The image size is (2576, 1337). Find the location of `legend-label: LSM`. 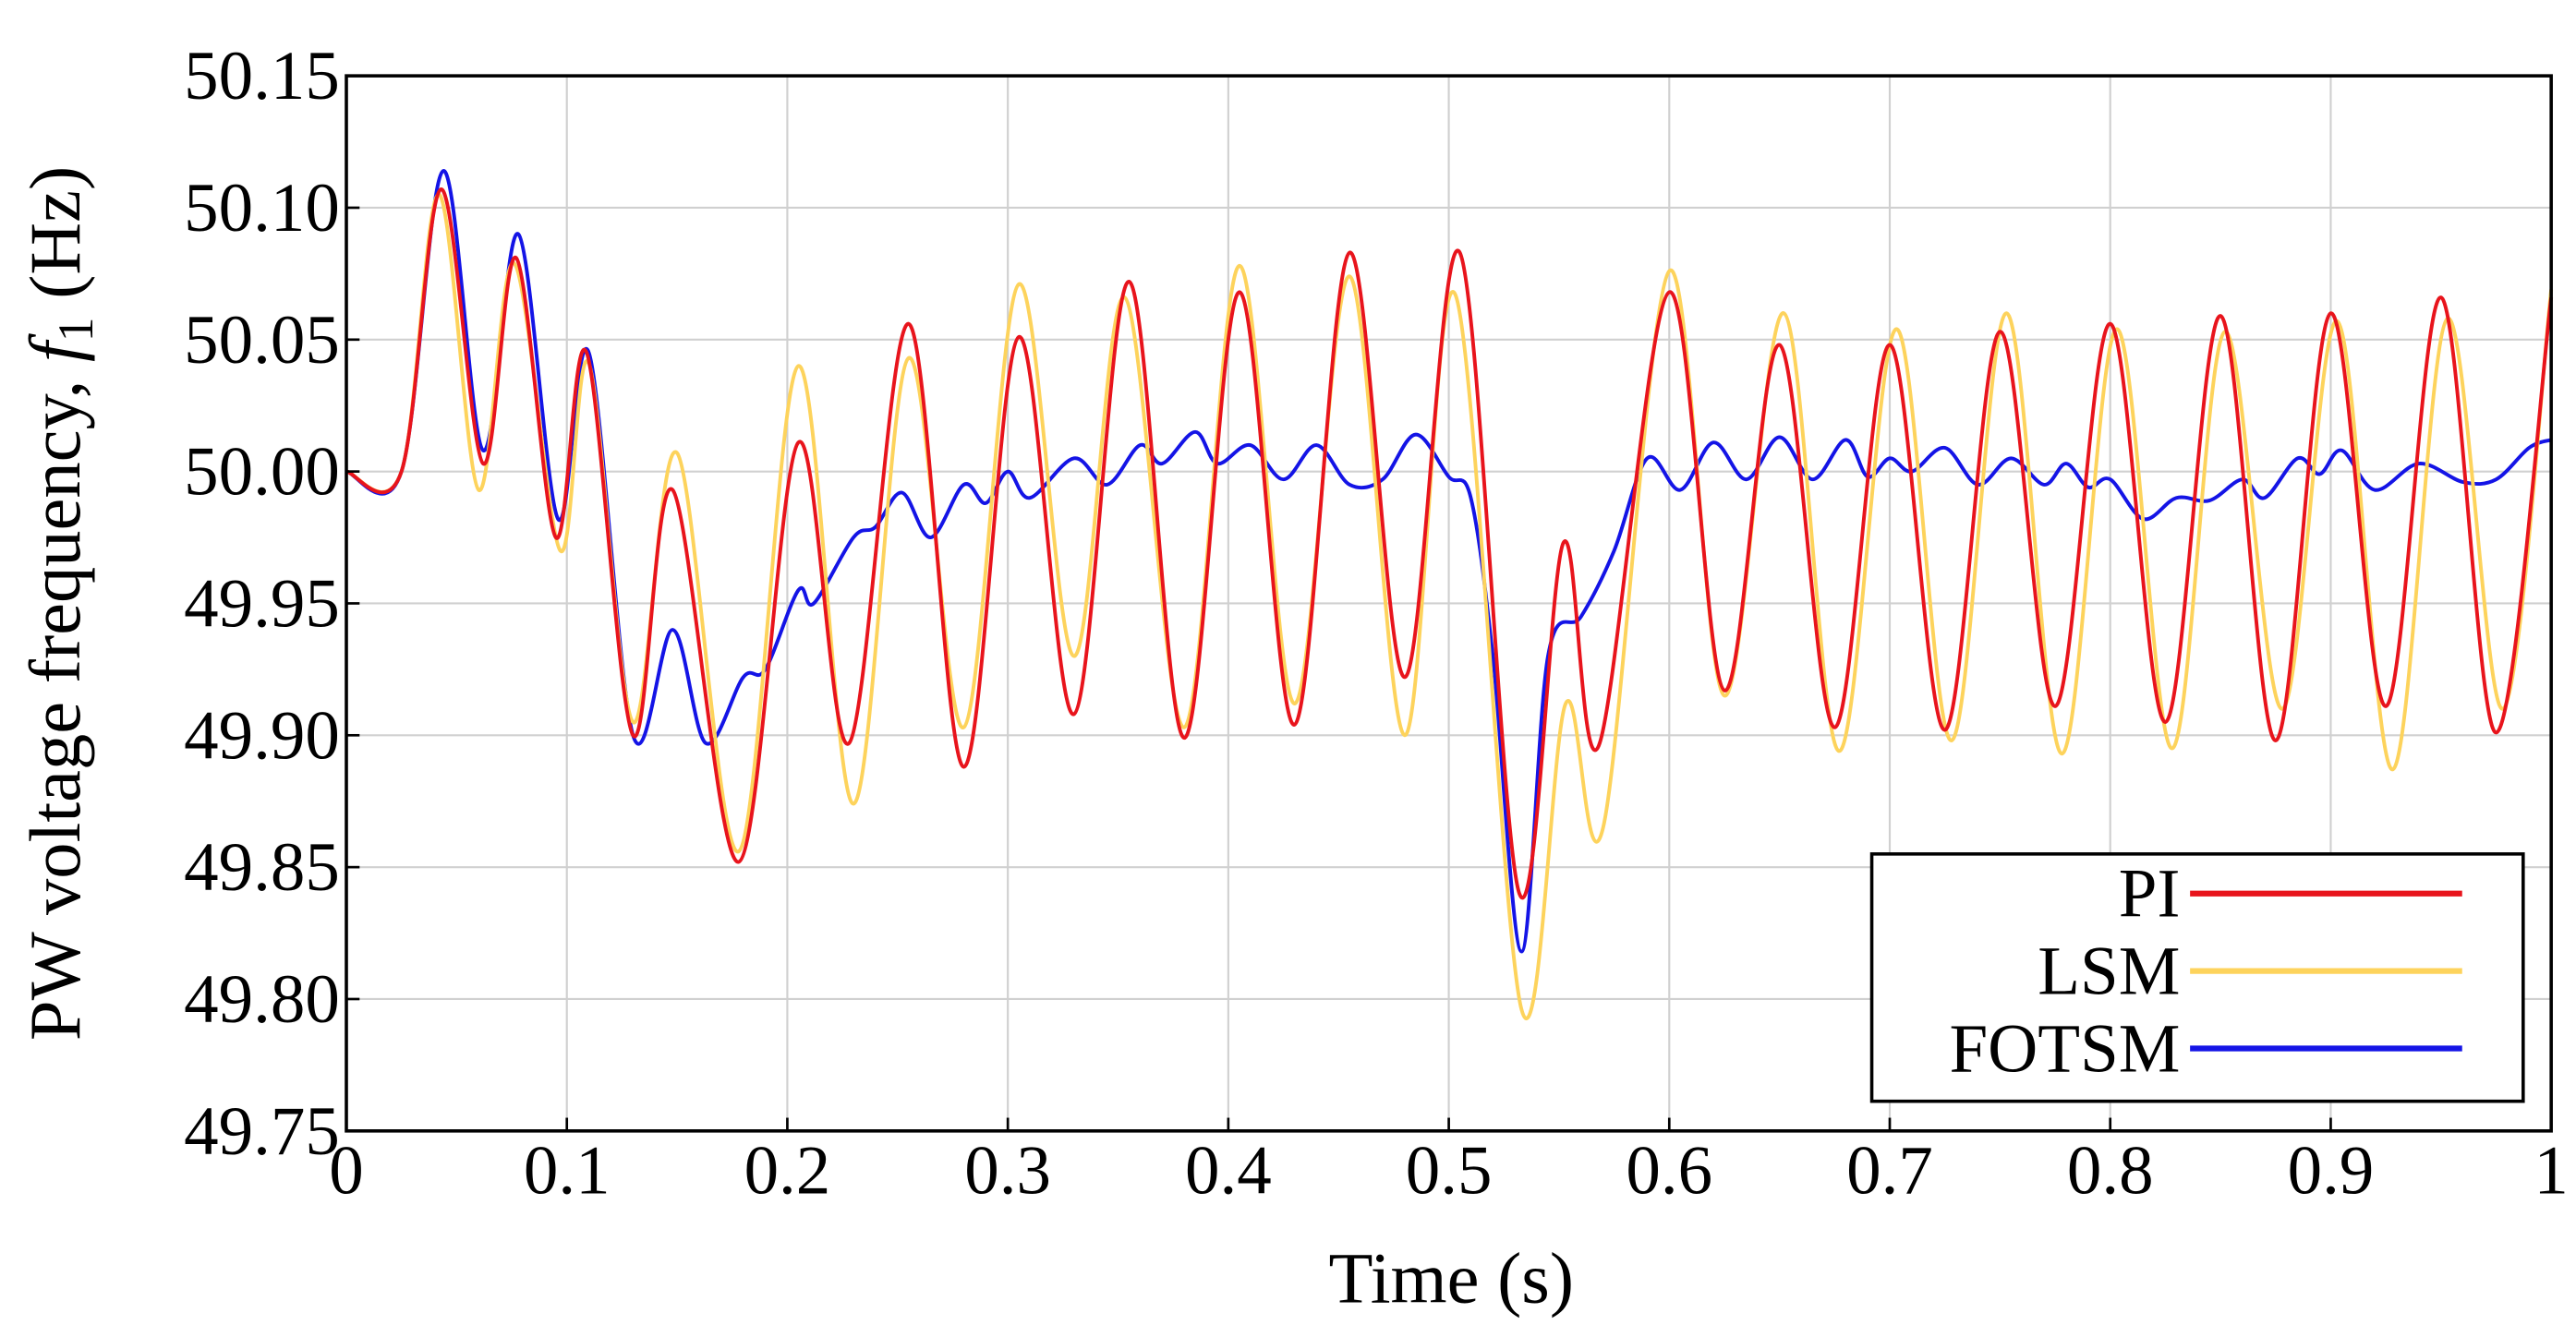

legend-label: LSM is located at coordinates (2109, 971).